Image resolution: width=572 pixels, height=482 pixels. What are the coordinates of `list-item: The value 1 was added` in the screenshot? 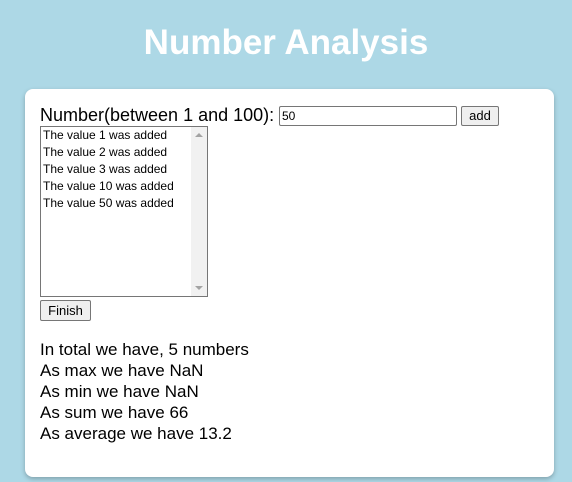 It's located at (105, 135).